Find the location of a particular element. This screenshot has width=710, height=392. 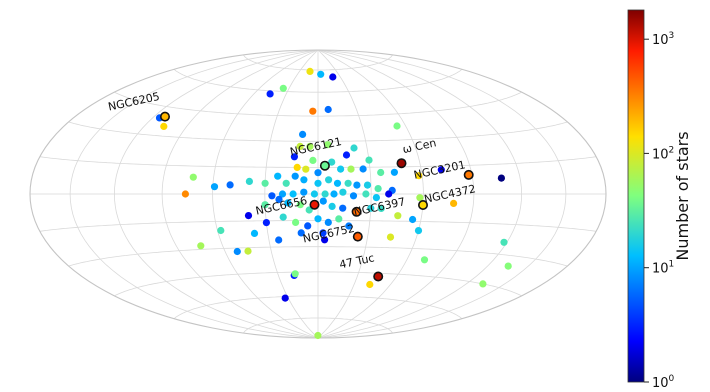

colorbar-tick-label: 10² is located at coordinates (663, 153).